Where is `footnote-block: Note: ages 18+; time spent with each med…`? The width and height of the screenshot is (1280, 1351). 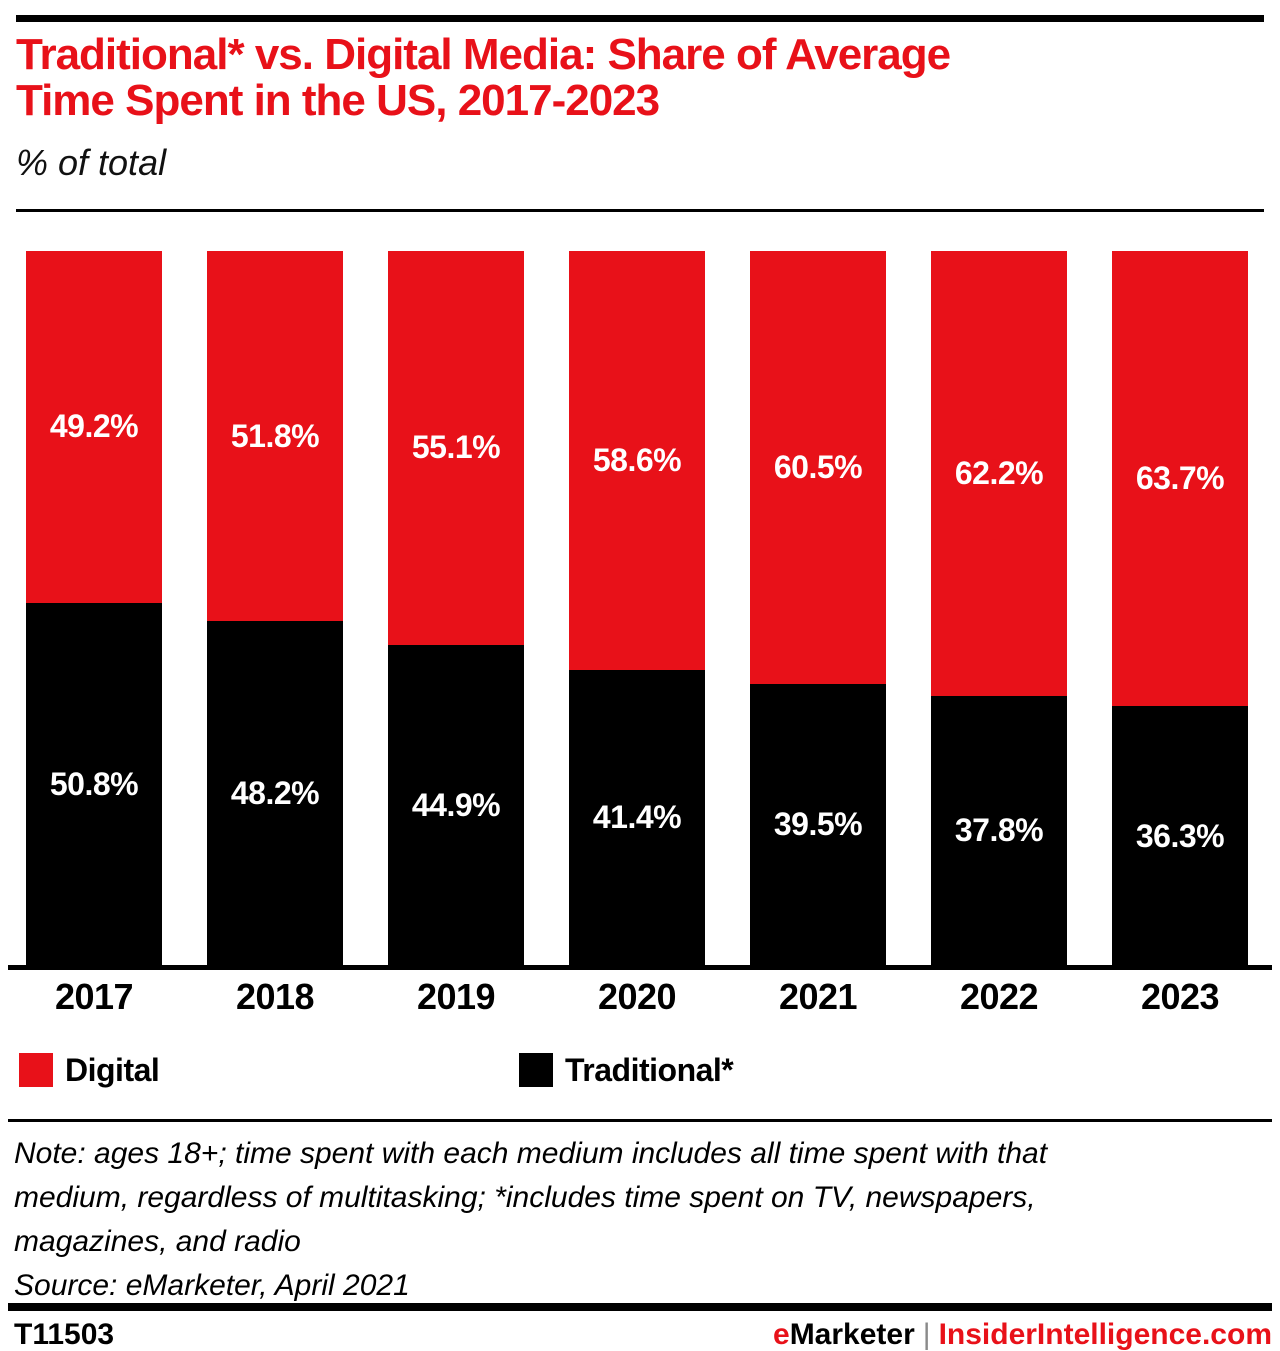 footnote-block: Note: ages 18+; time spent with each med… is located at coordinates (639, 1220).